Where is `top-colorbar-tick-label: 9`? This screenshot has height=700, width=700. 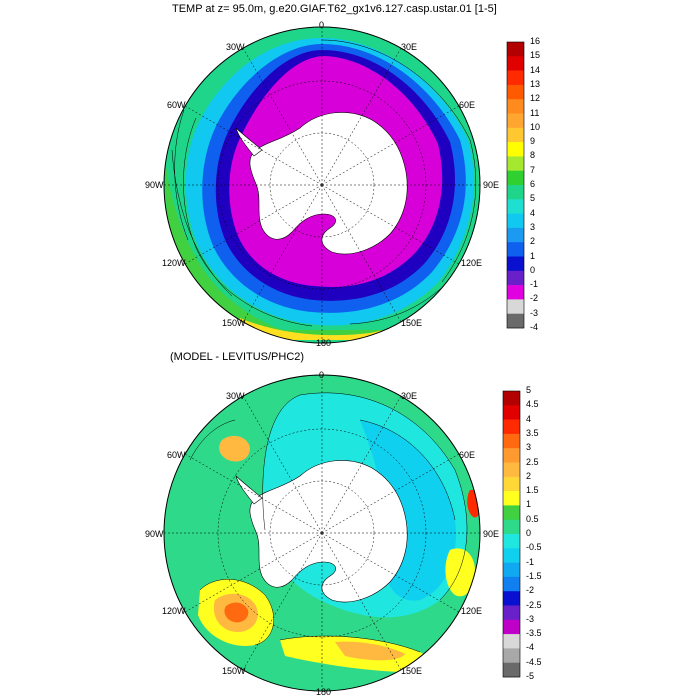
top-colorbar-tick-label: 9 is located at coordinates (533, 141).